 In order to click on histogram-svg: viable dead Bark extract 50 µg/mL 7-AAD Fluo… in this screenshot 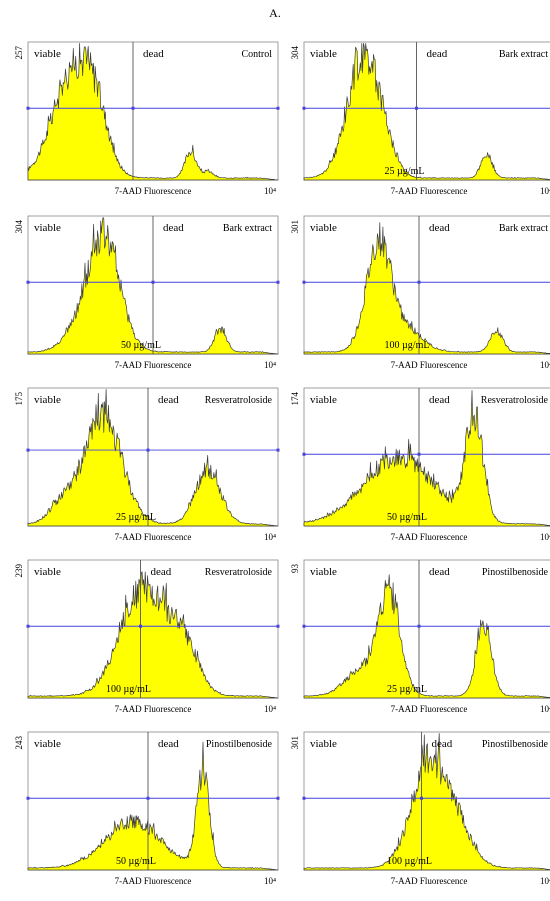, I will do `click(147, 292)`.